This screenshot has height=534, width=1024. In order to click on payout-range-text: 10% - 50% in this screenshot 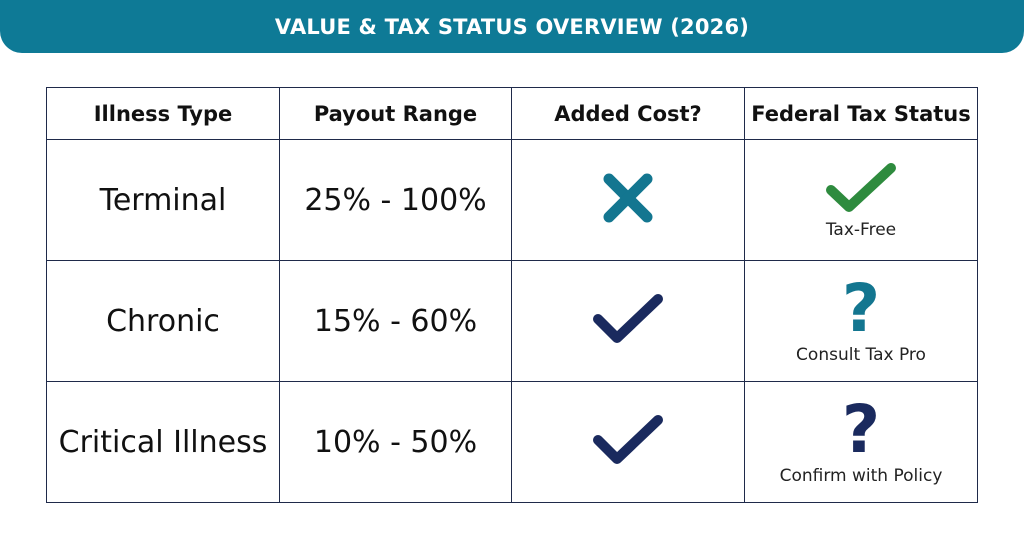, I will do `click(395, 442)`.